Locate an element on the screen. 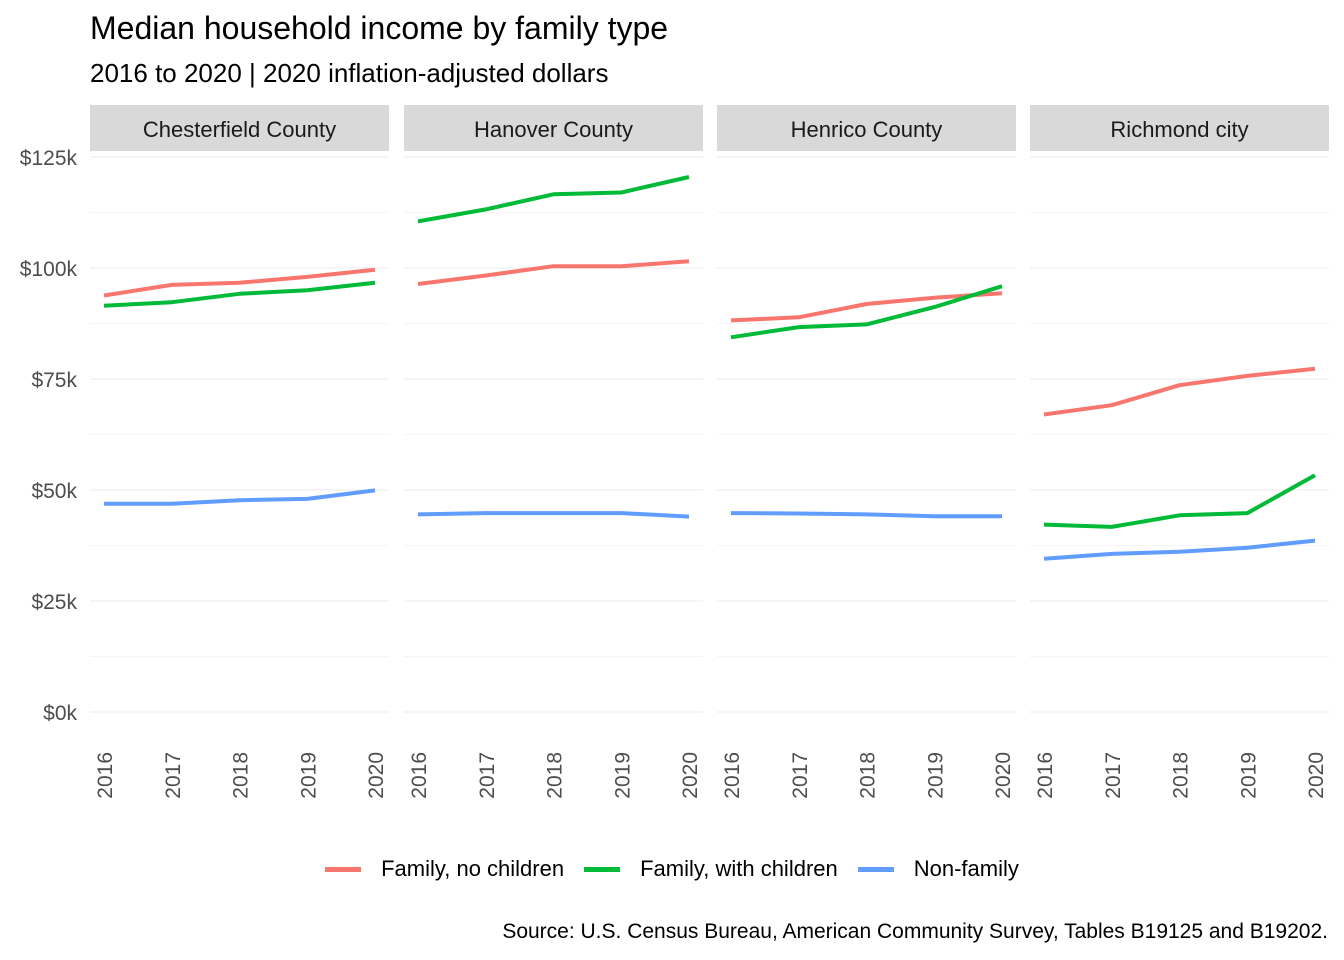 Image resolution: width=1344 pixels, height=960 pixels. legend-item: Family, with children is located at coordinates (711, 869).